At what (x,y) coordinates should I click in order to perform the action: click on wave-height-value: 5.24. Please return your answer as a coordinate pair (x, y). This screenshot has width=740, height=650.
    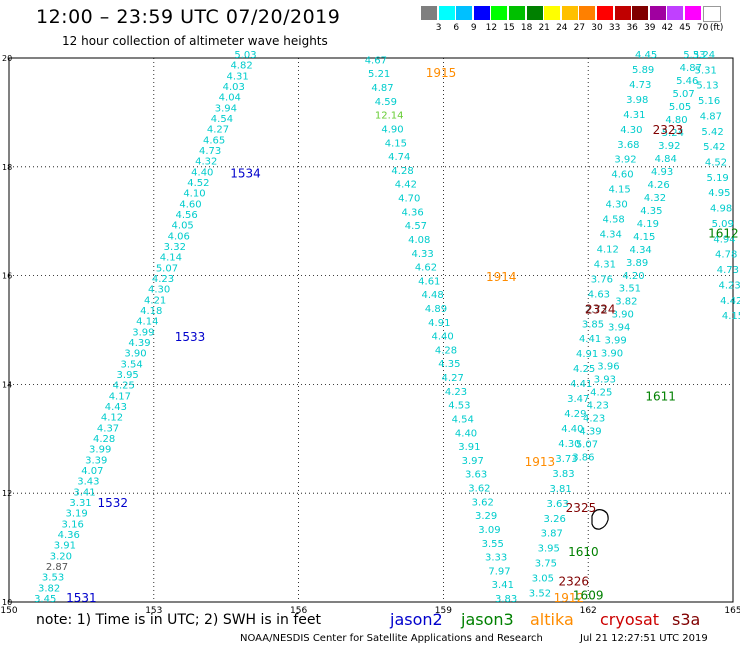
    Looking at the image, I should click on (704, 55).